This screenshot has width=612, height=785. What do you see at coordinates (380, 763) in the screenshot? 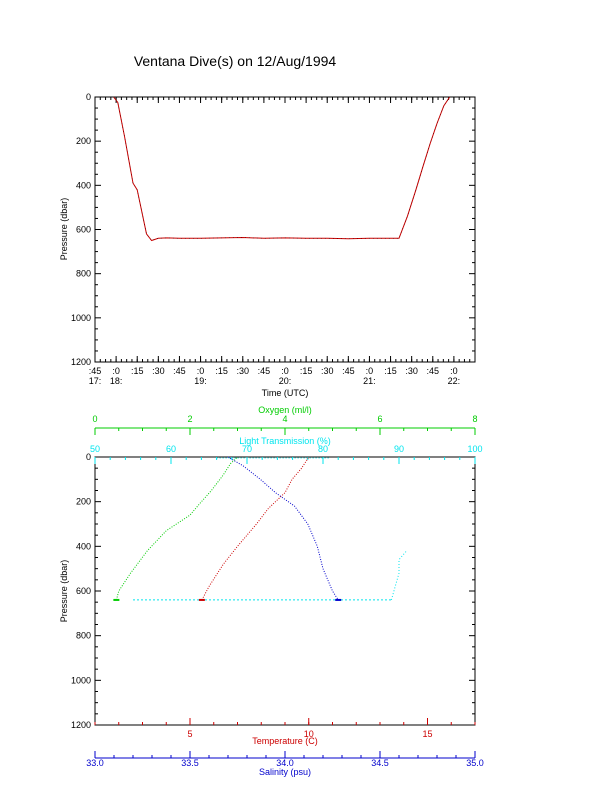
I see `axis-tick-label: 34.5` at bounding box center [380, 763].